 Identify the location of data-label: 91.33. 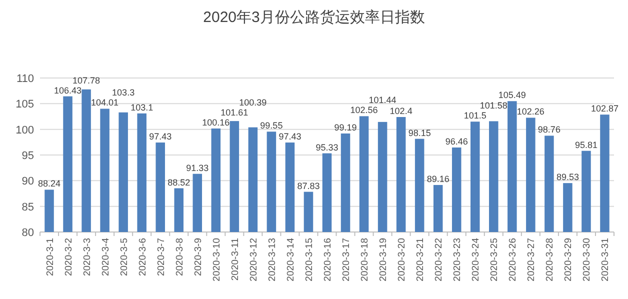
(197, 167).